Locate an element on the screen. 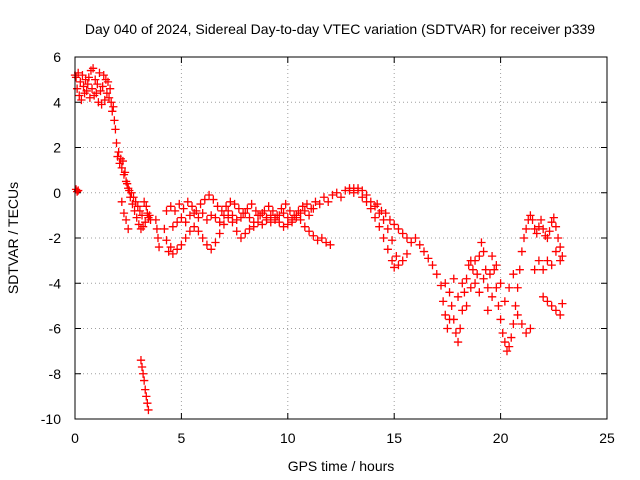 This screenshot has height=480, width=640. y-axis-label: SDTVAR / TECUs is located at coordinates (13, 238).